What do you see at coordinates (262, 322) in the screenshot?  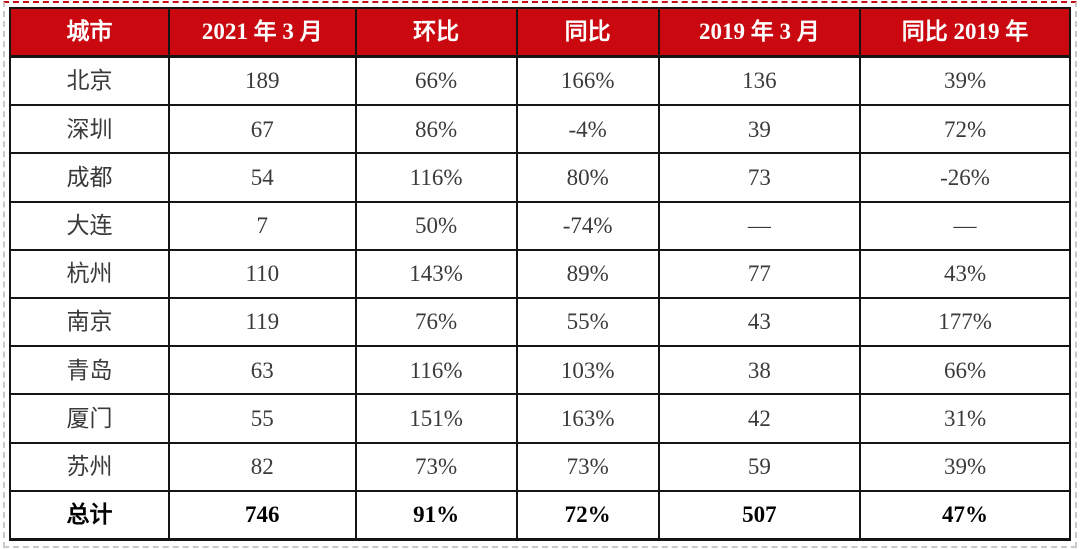 I see `table-cell: 119` at bounding box center [262, 322].